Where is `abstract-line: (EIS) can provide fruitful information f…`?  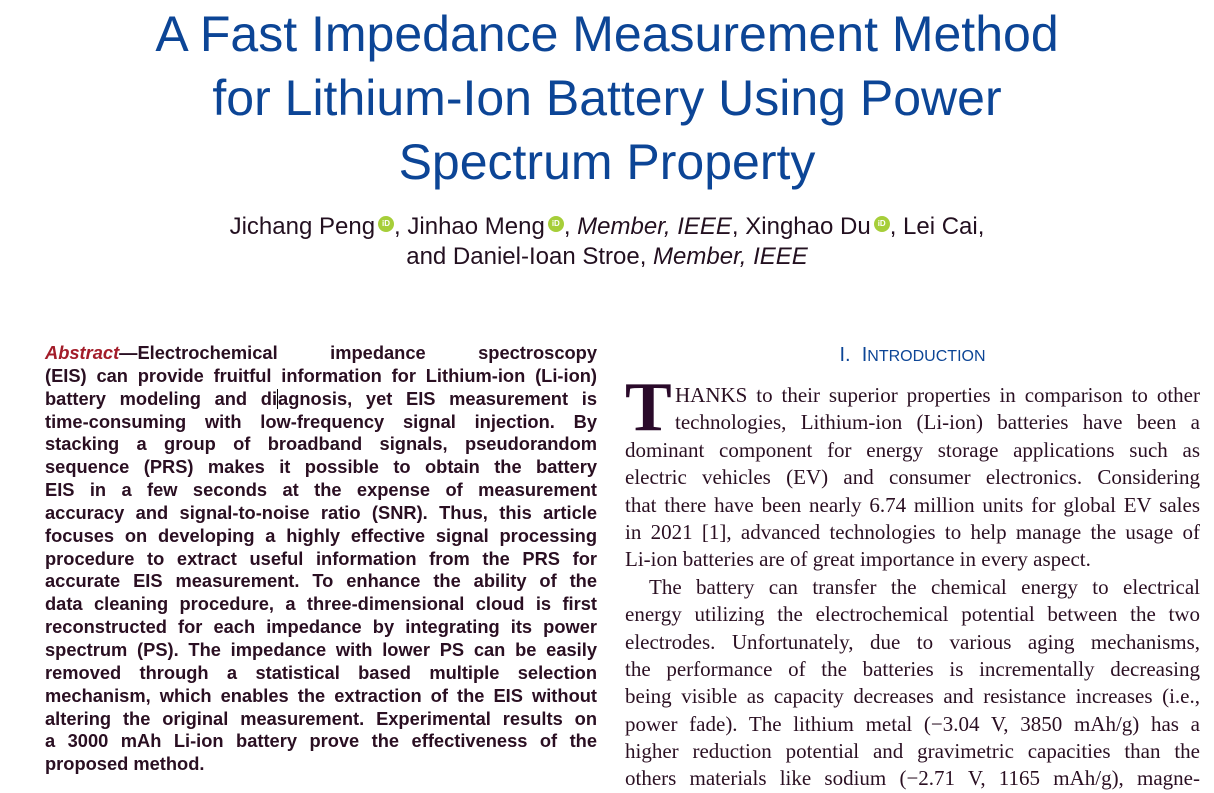 abstract-line: (EIS) can provide fruitful information f… is located at coordinates (321, 375).